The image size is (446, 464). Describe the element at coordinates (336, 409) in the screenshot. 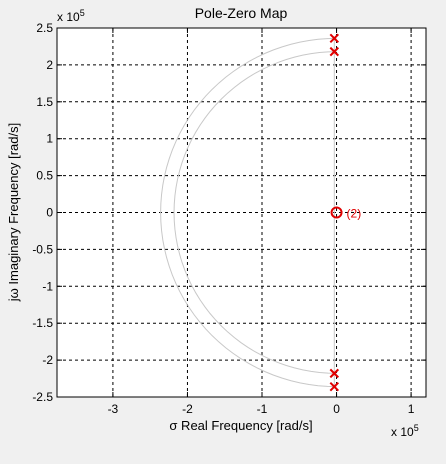

I see `x-tick-label: 0` at that location.